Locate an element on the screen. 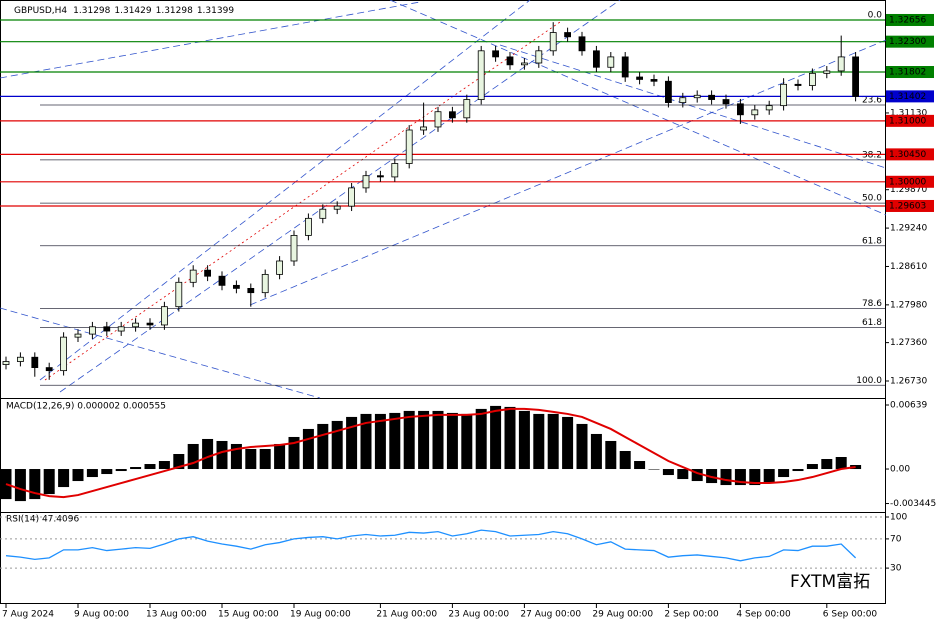 Image resolution: width=936 pixels, height=624 pixels. price-tag-label: 1.30000 is located at coordinates (907, 182).